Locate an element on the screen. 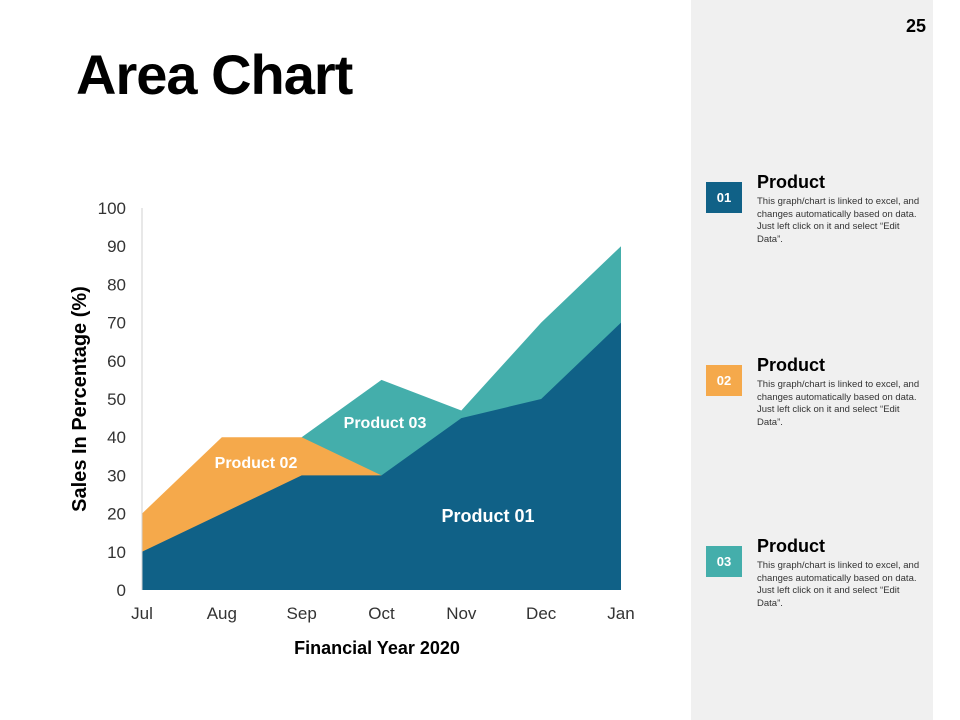  y-tick-label: 30 is located at coordinates (116, 475).